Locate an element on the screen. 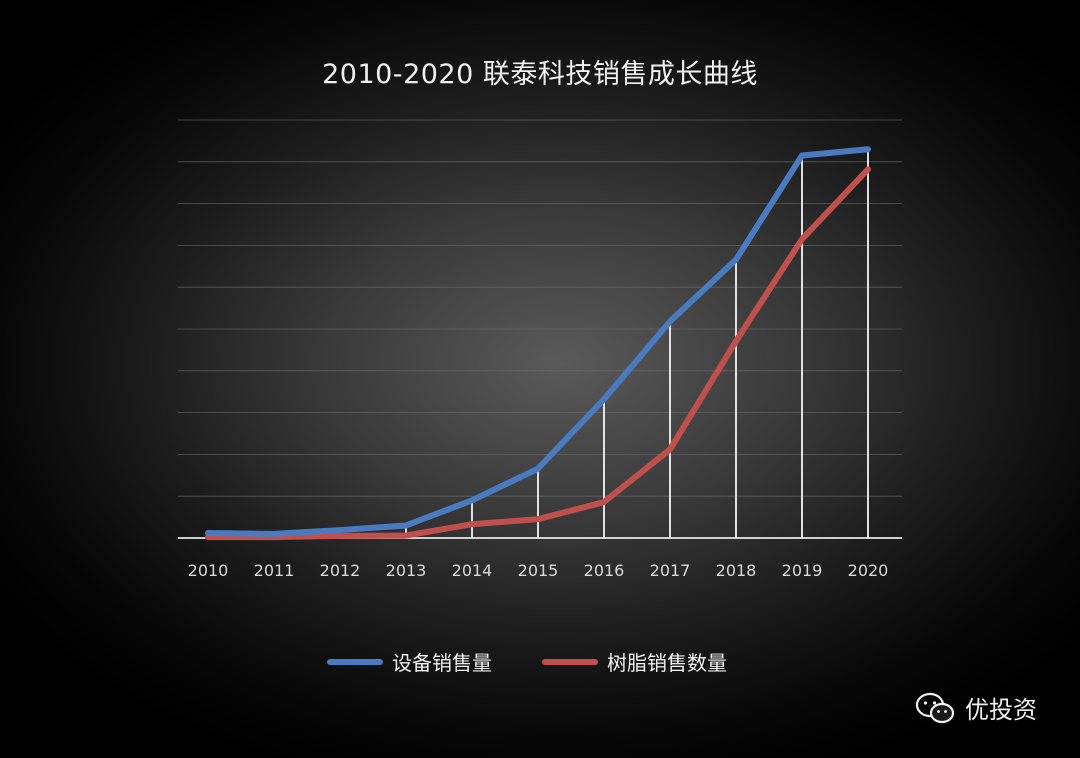 Image resolution: width=1080 pixels, height=758 pixels. x-tick-label: 2015 is located at coordinates (538, 570).